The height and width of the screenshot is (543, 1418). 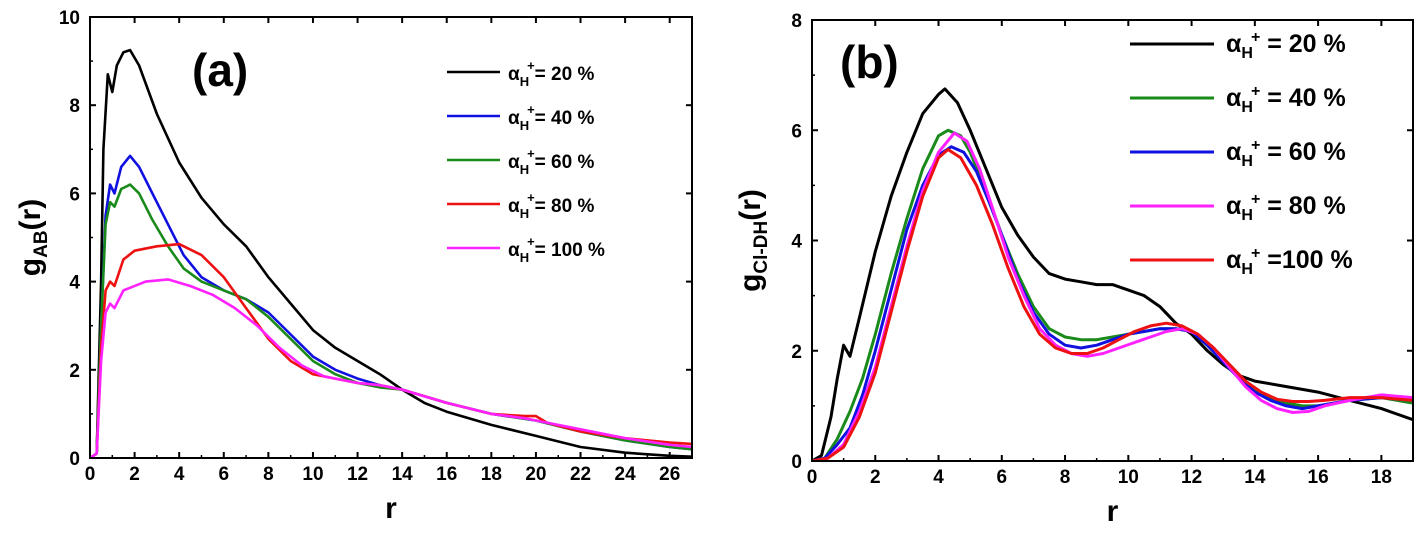 I want to click on y-axis-title-subscript: Cl-DH, so click(x=761, y=247).